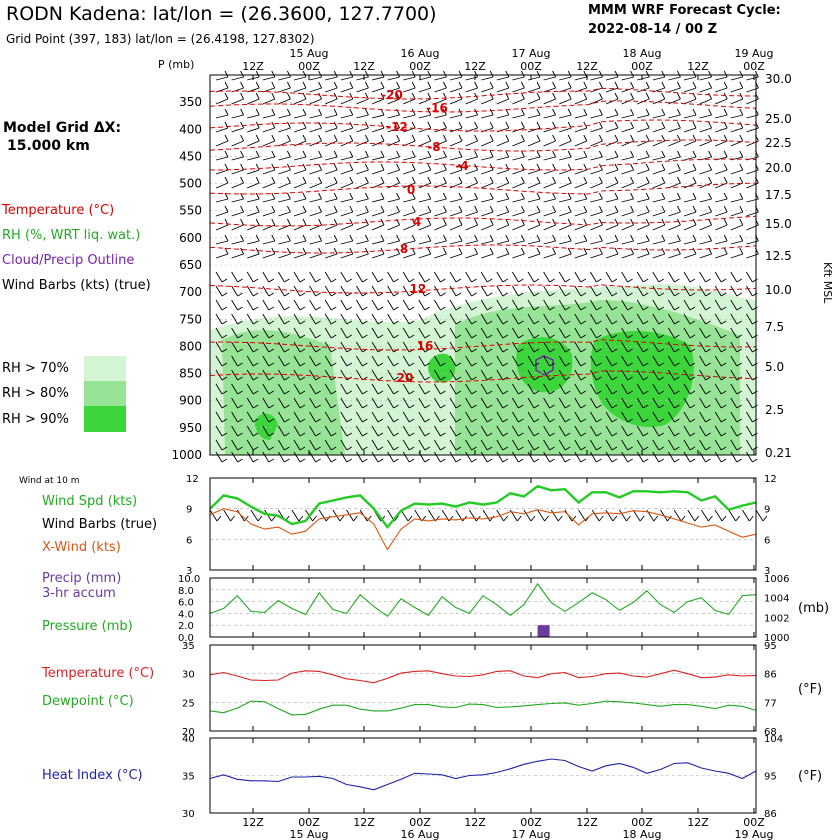 This screenshot has width=840, height=840. Describe the element at coordinates (642, 518) in the screenshot. I see `surface-wind-barb-flag` at that location.